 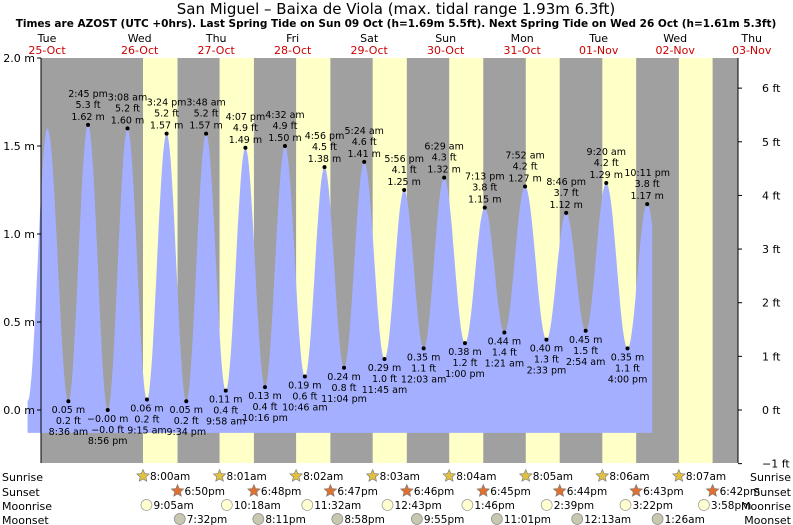 I want to click on moonset-time: 8:11pm, so click(x=285, y=519).